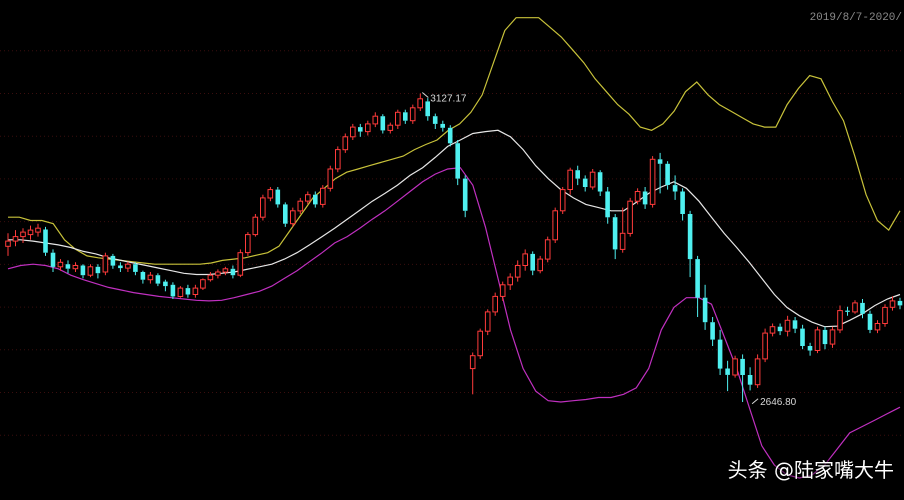 The image size is (904, 500). What do you see at coordinates (755, 401) in the screenshot?
I see `annotation-arrow` at bounding box center [755, 401].